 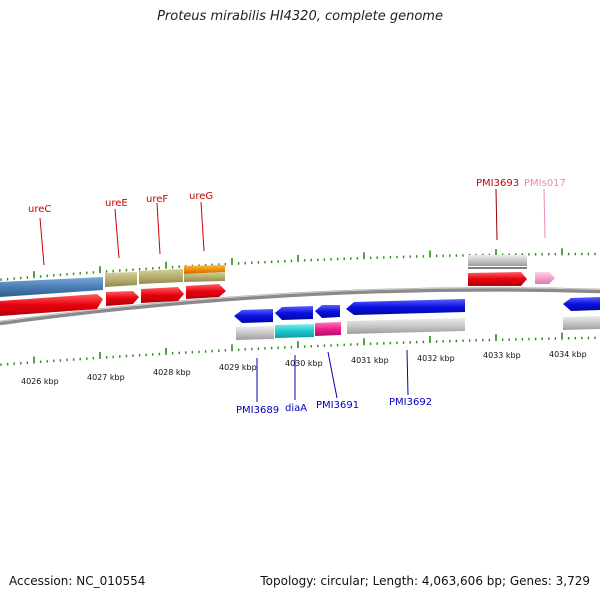 I want to click on ureE-leader, so click(x=117, y=233).